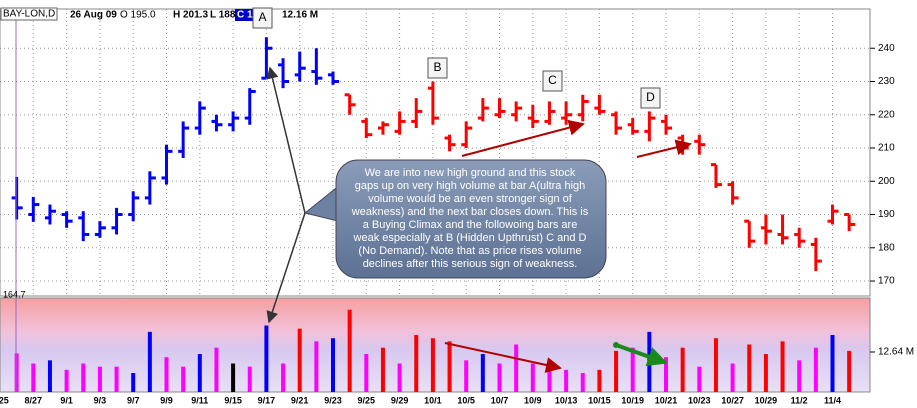 The height and width of the screenshot is (408, 917). What do you see at coordinates (166, 400) in the screenshot?
I see `x-tick-label: 9/9` at bounding box center [166, 400].